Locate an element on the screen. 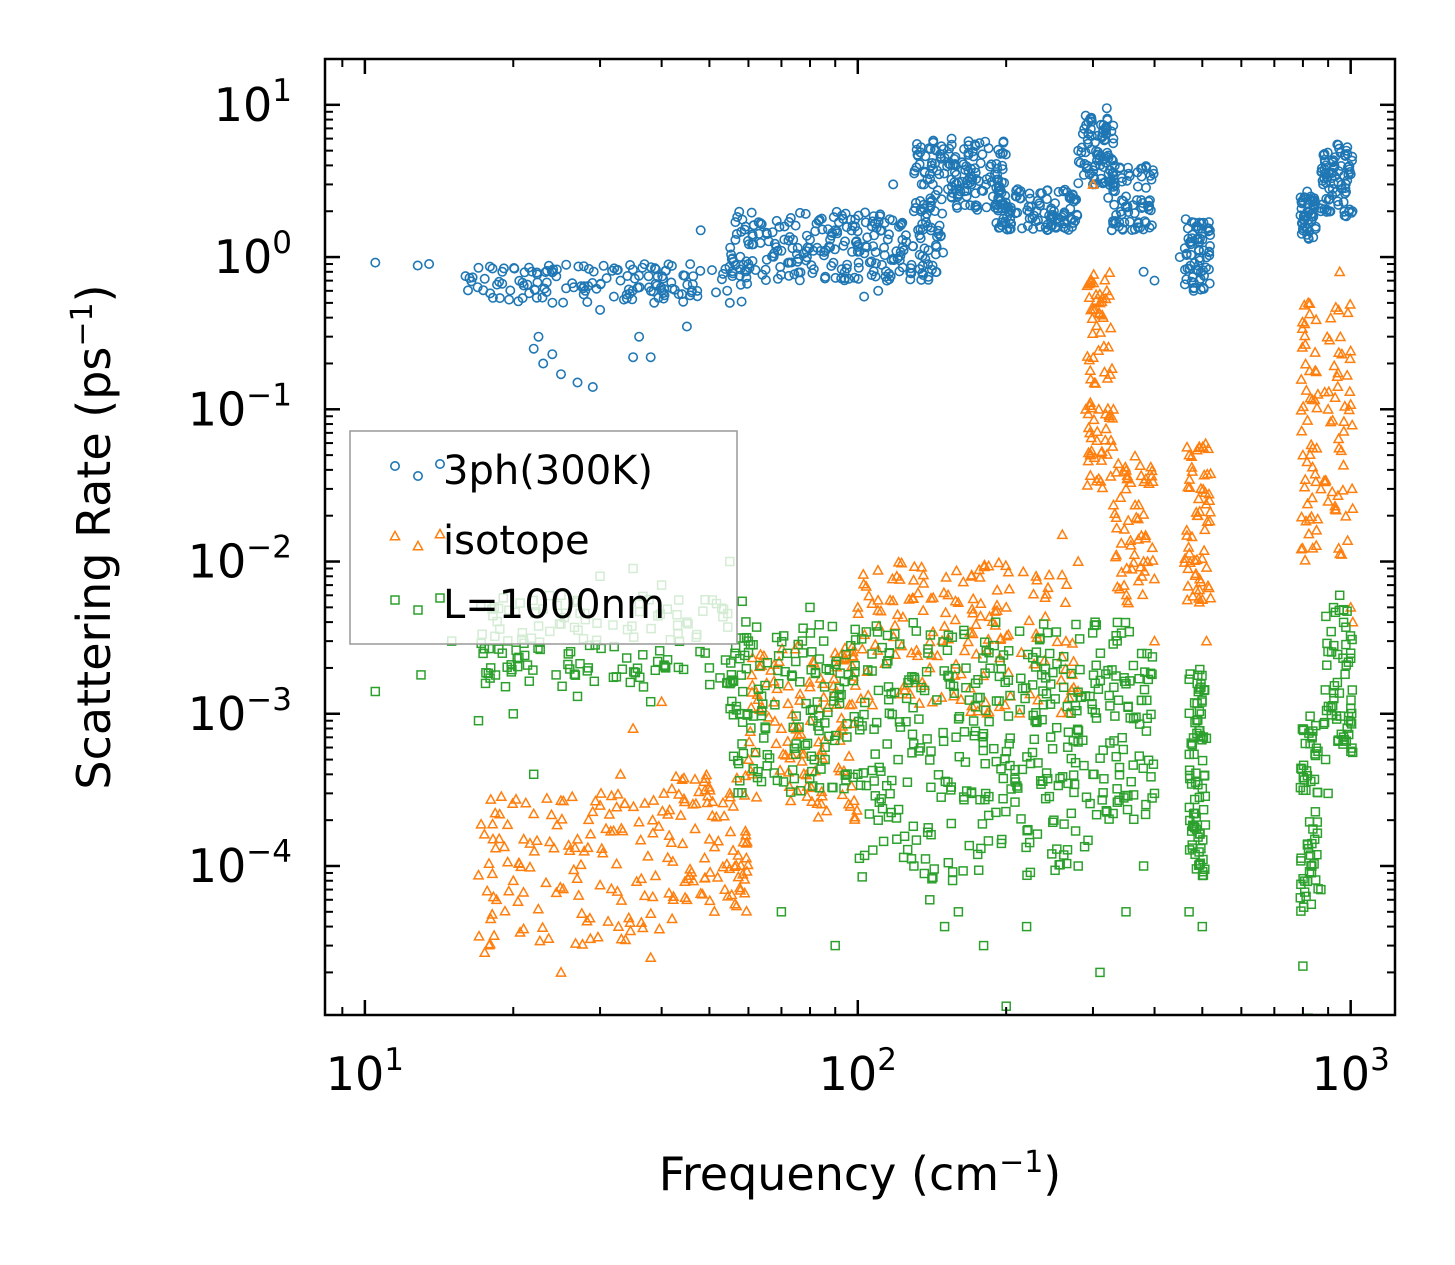  legend-item-circle: 3ph(300K) is located at coordinates (521, 471).